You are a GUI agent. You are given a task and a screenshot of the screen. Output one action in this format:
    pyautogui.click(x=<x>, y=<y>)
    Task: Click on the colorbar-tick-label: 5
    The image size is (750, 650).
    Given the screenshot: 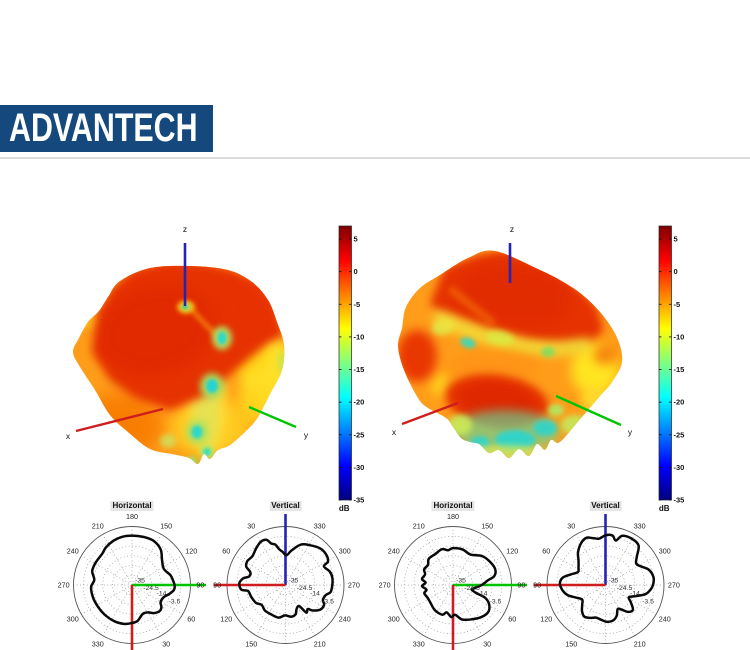 What is the action you would take?
    pyautogui.click(x=676, y=239)
    